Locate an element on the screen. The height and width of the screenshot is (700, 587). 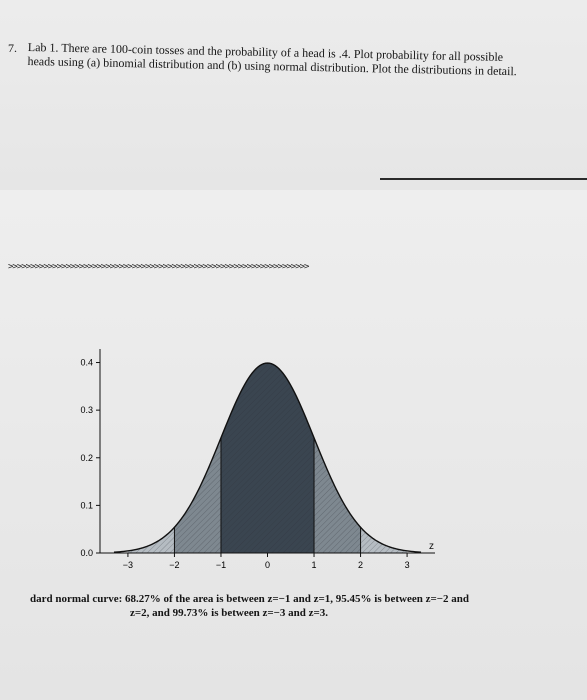
x-tick-label: 0 is located at coordinates (267, 565).